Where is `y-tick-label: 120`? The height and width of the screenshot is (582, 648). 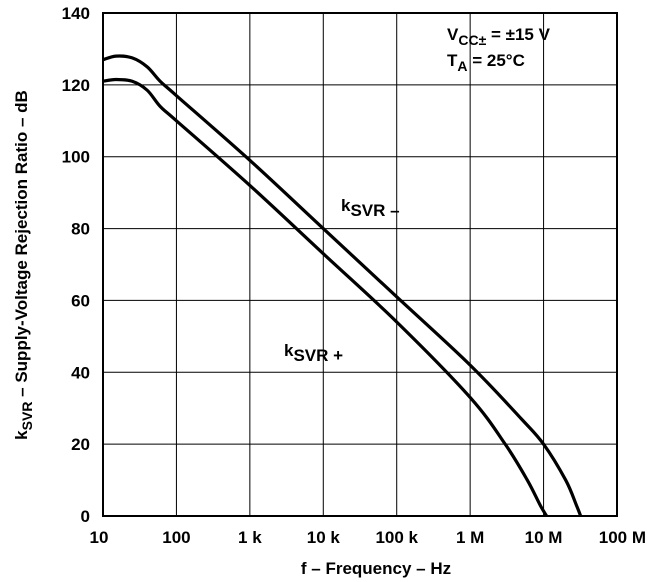
y-tick-label: 120 is located at coordinates (76, 85).